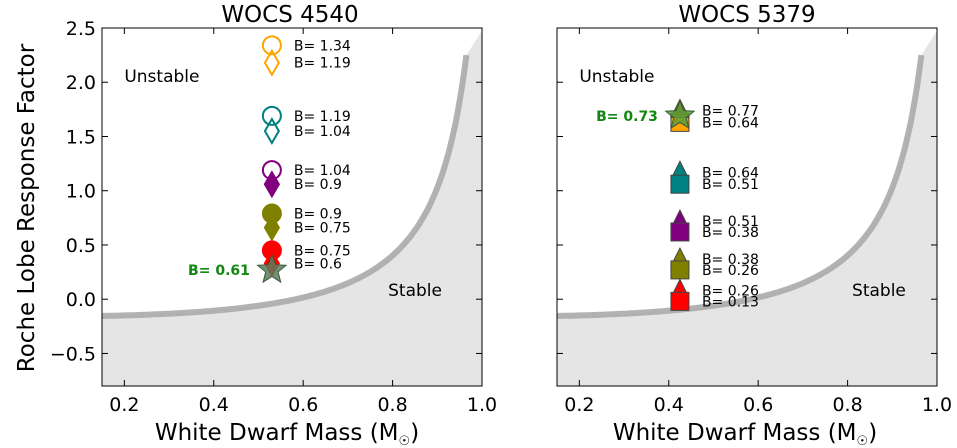 The image size is (957, 448). Describe the element at coordinates (81, 137) in the screenshot. I see `y-tick-label: 1.5` at that location.